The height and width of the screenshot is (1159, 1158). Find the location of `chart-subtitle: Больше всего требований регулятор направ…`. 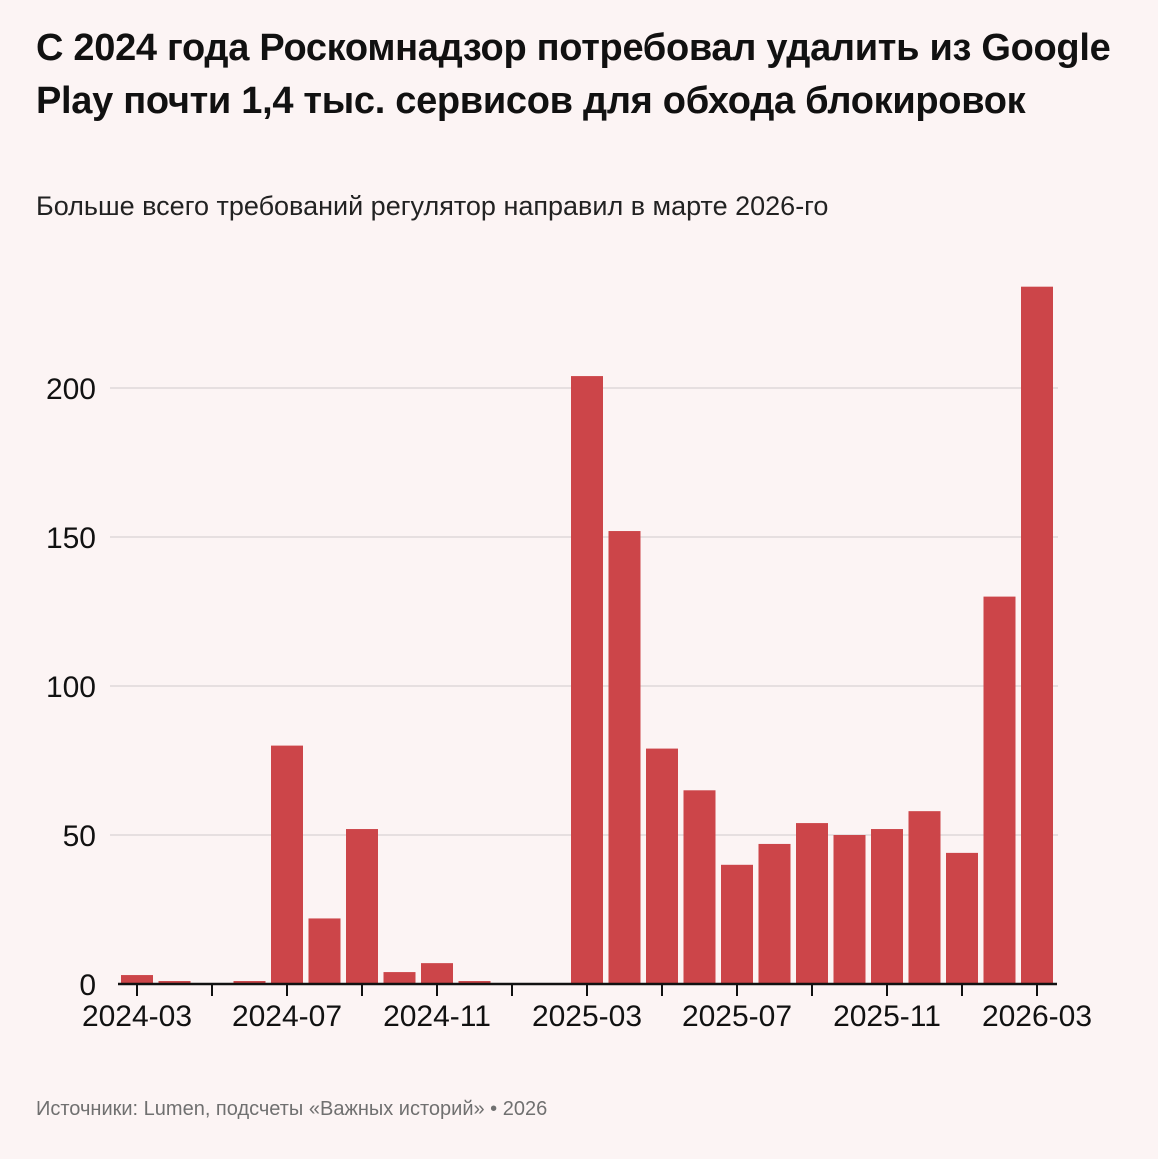

chart-subtitle: Больше всего требований регулятор направ… is located at coordinates (432, 206).